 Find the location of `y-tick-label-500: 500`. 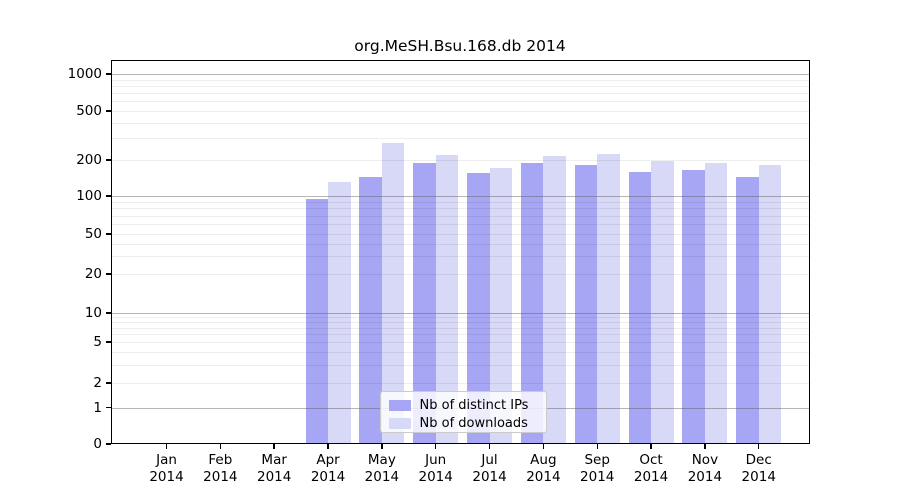

y-tick-label-500: 500 is located at coordinates (89, 111).